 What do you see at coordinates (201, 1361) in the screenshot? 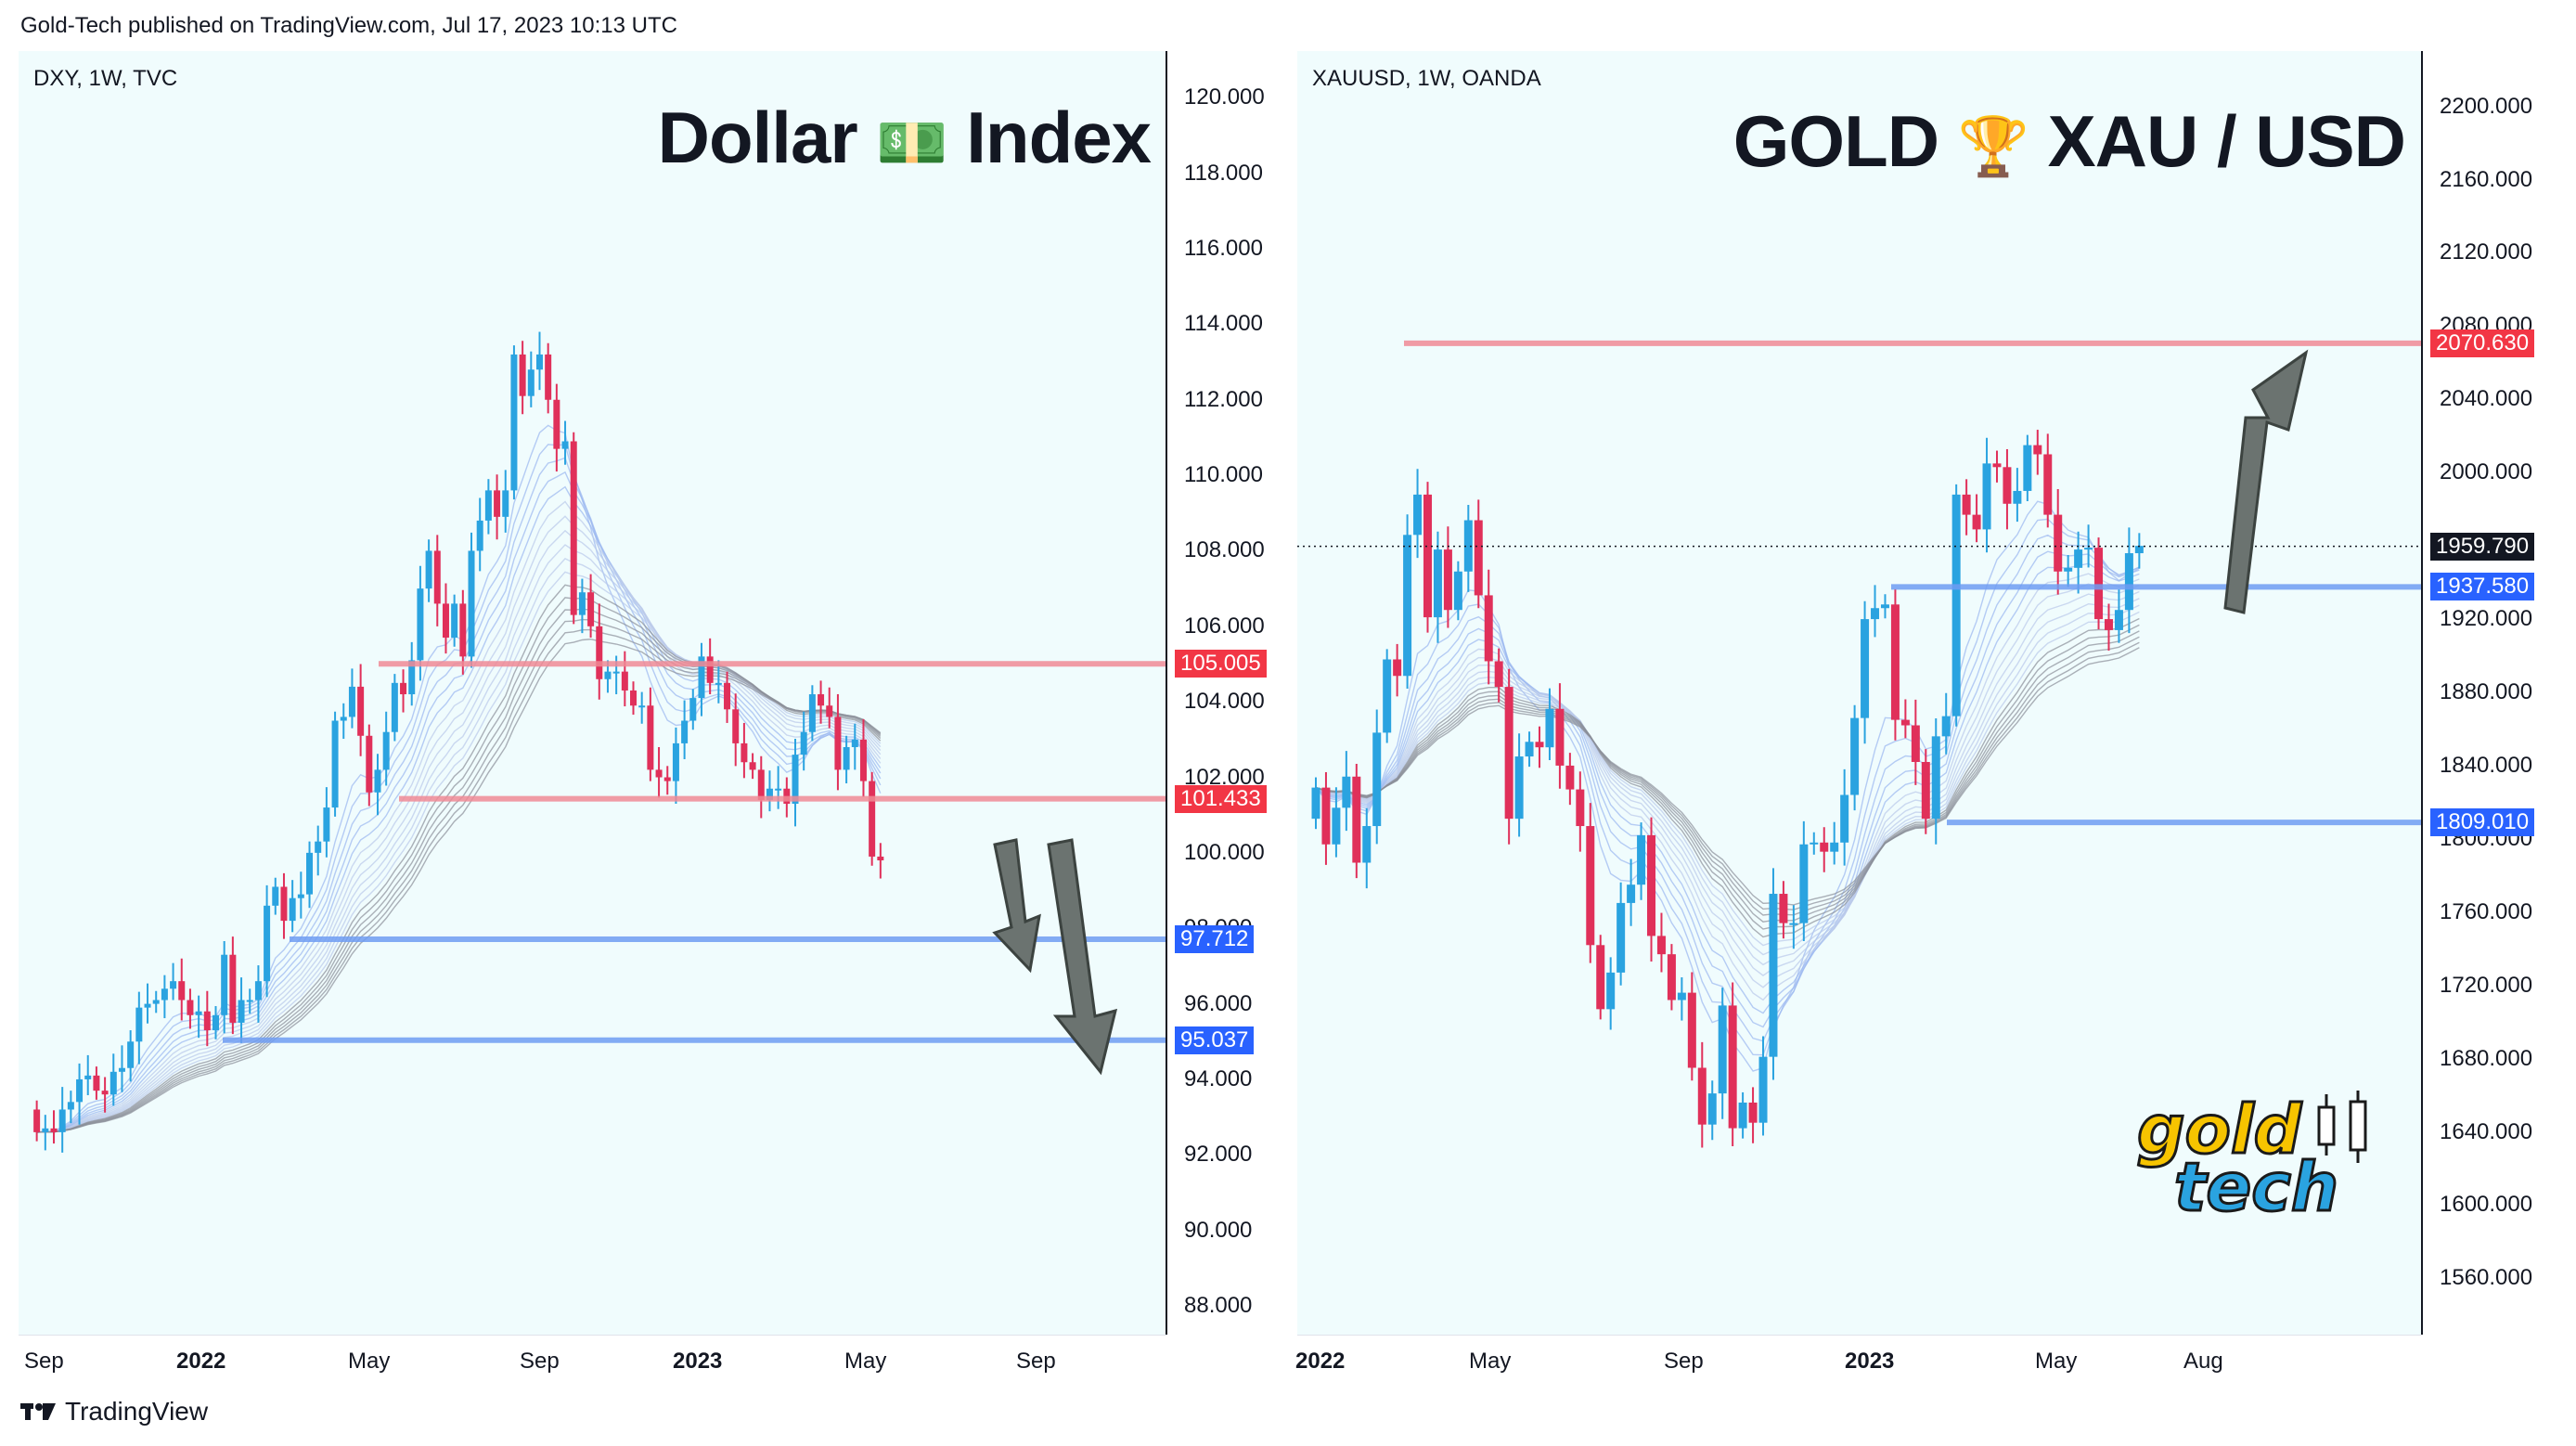
I see `time-tick-label: 2022` at bounding box center [201, 1361].